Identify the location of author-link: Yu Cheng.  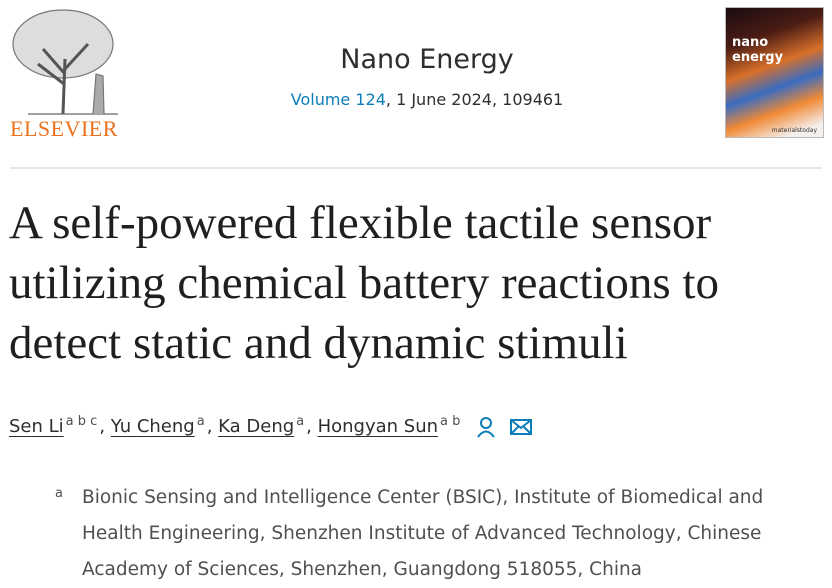
(152, 426).